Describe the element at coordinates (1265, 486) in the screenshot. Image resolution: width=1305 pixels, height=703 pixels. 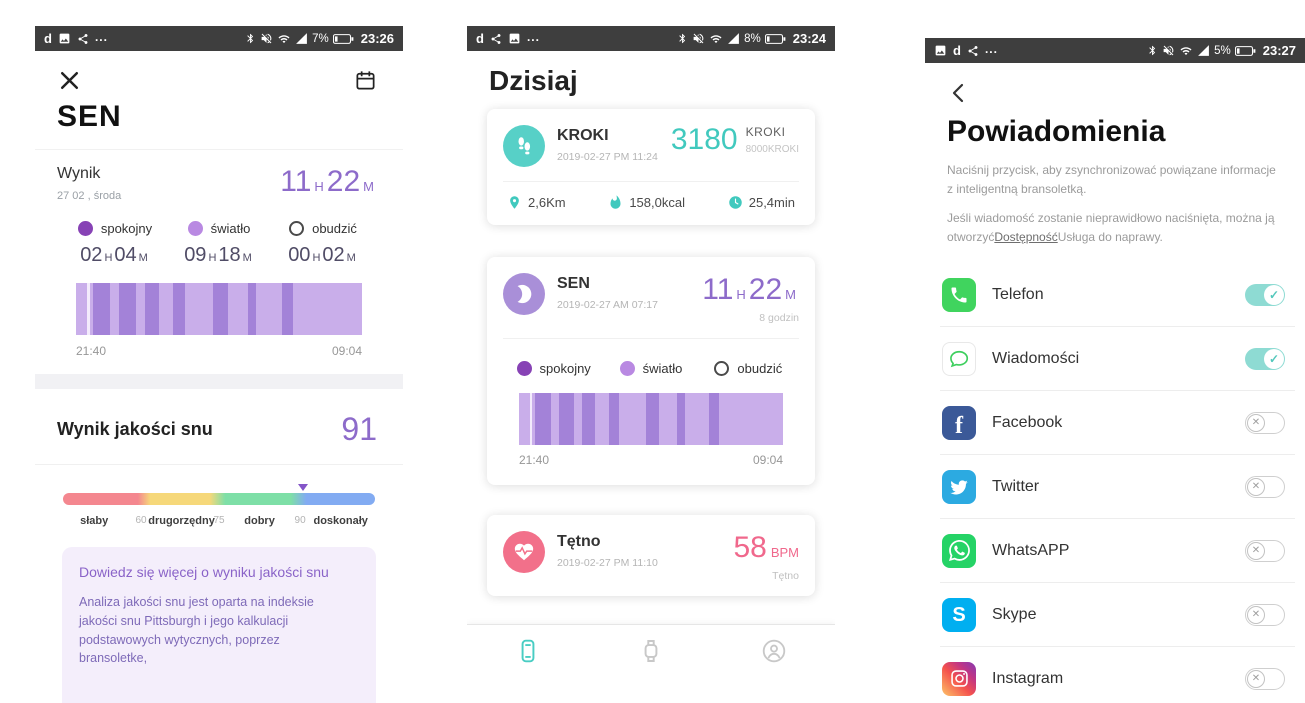
I see `toggle-twitter: ✕` at that location.